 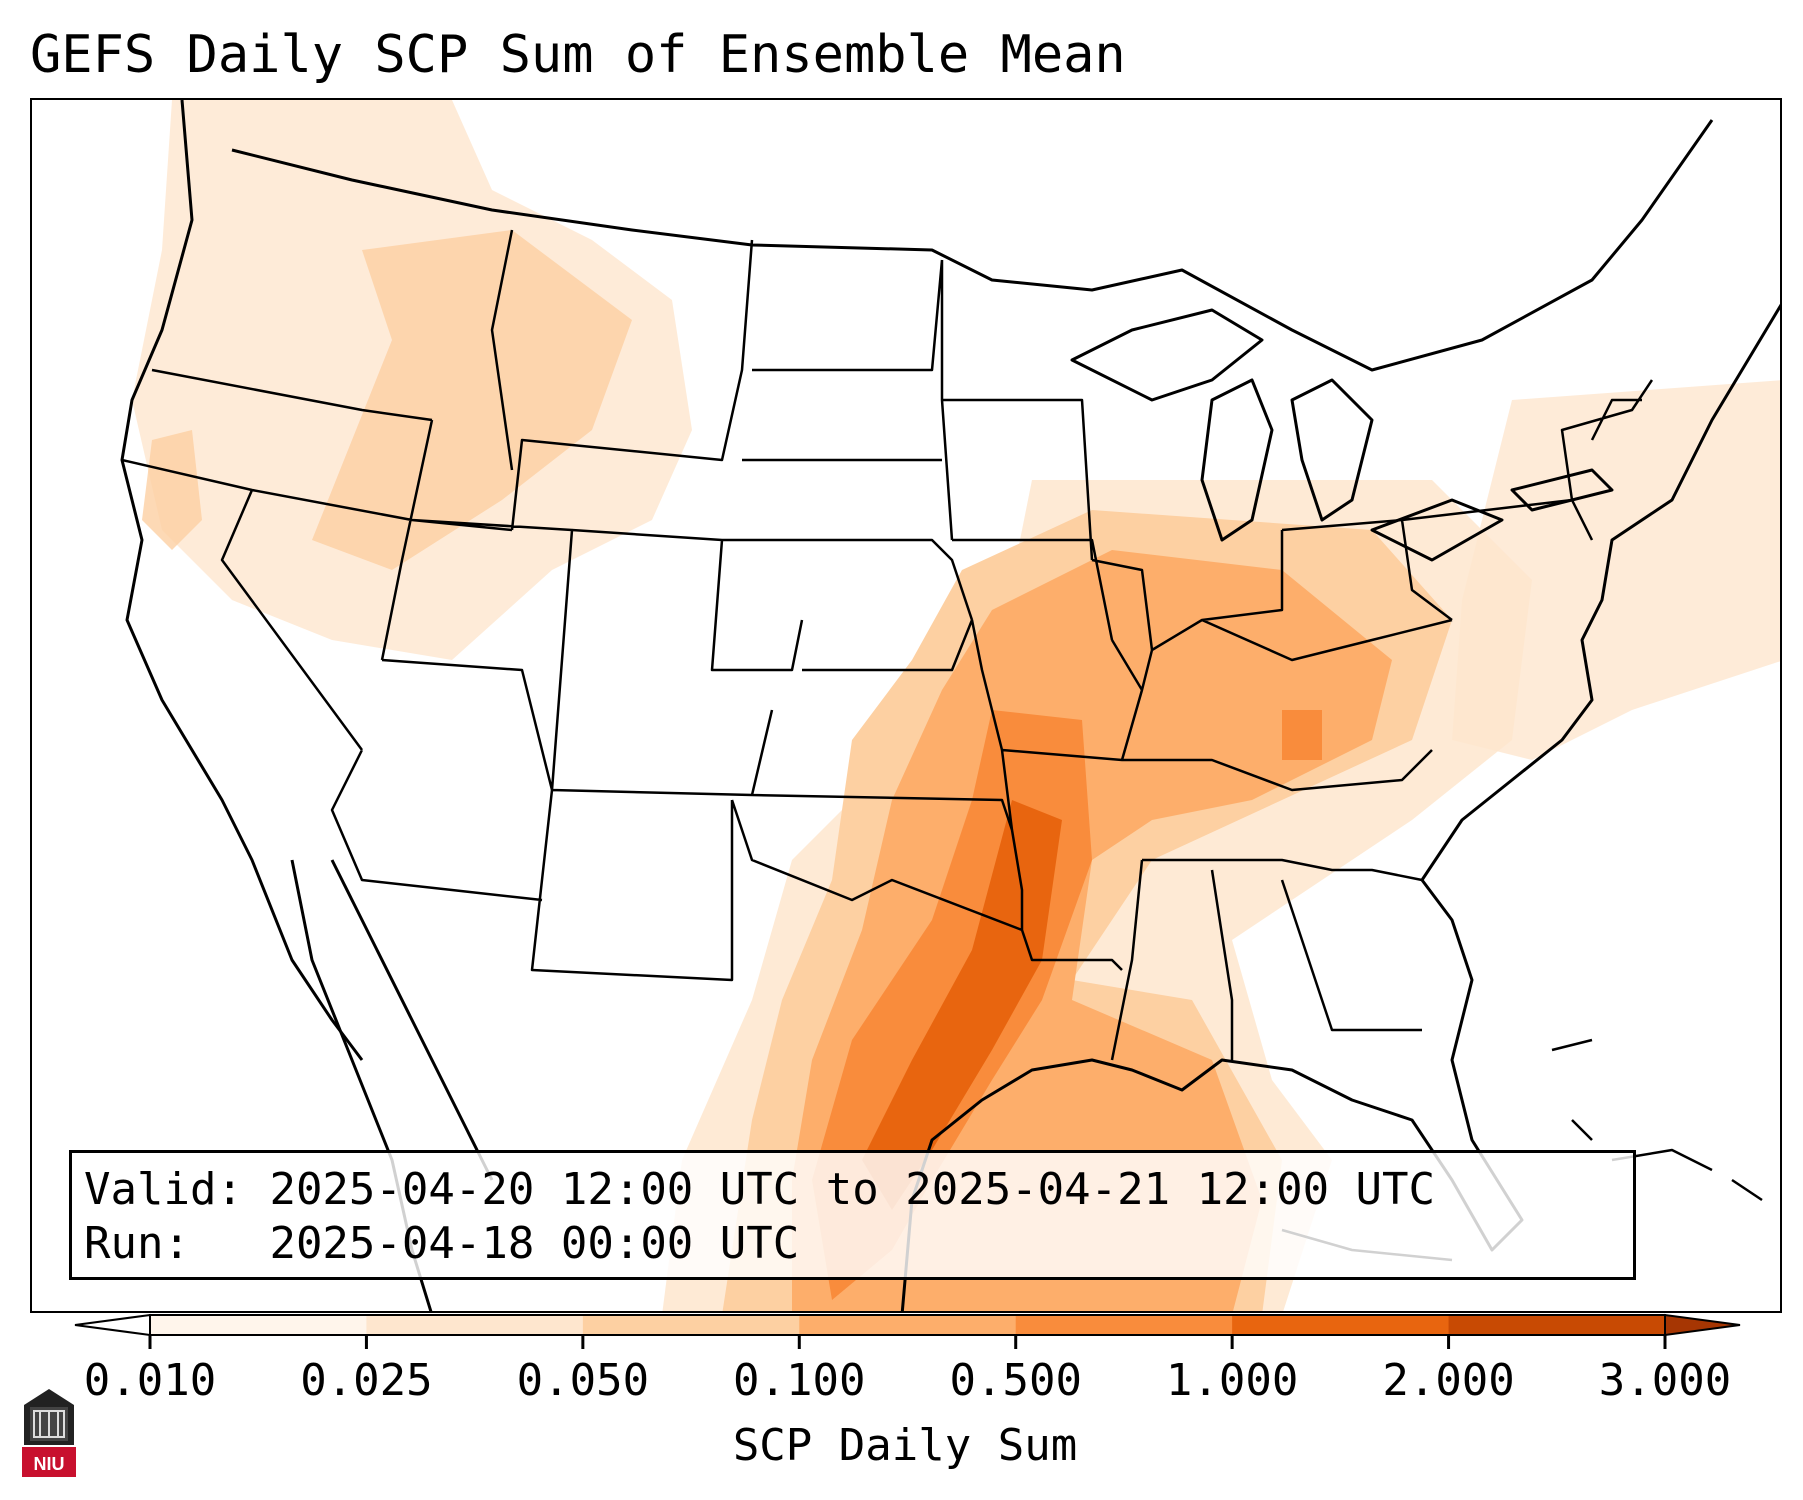 I want to click on colorbar-tick-label: 0.050, so click(x=583, y=1380).